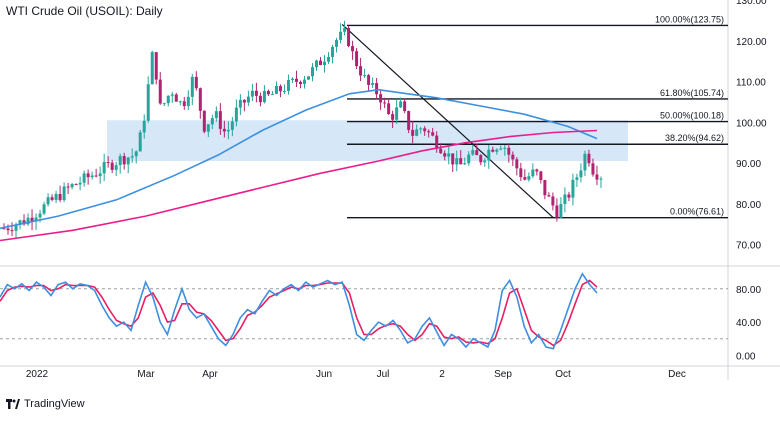  What do you see at coordinates (751, 123) in the screenshot?
I see `y-tick-label-3: 100.00` at bounding box center [751, 123].